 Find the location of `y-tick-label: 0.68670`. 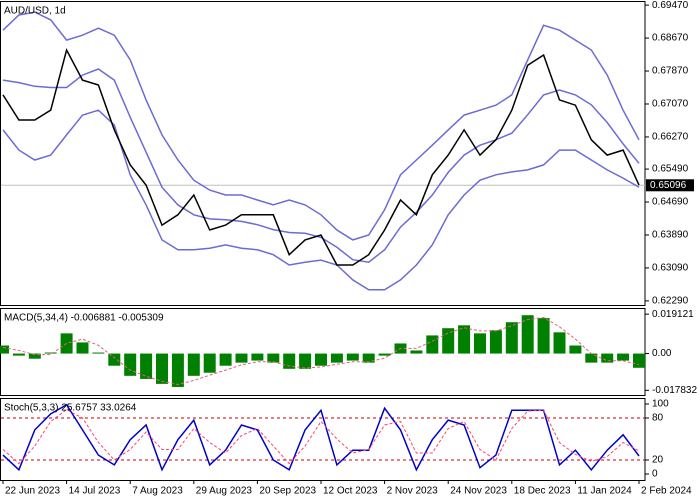

y-tick-label: 0.68670 is located at coordinates (670, 38).